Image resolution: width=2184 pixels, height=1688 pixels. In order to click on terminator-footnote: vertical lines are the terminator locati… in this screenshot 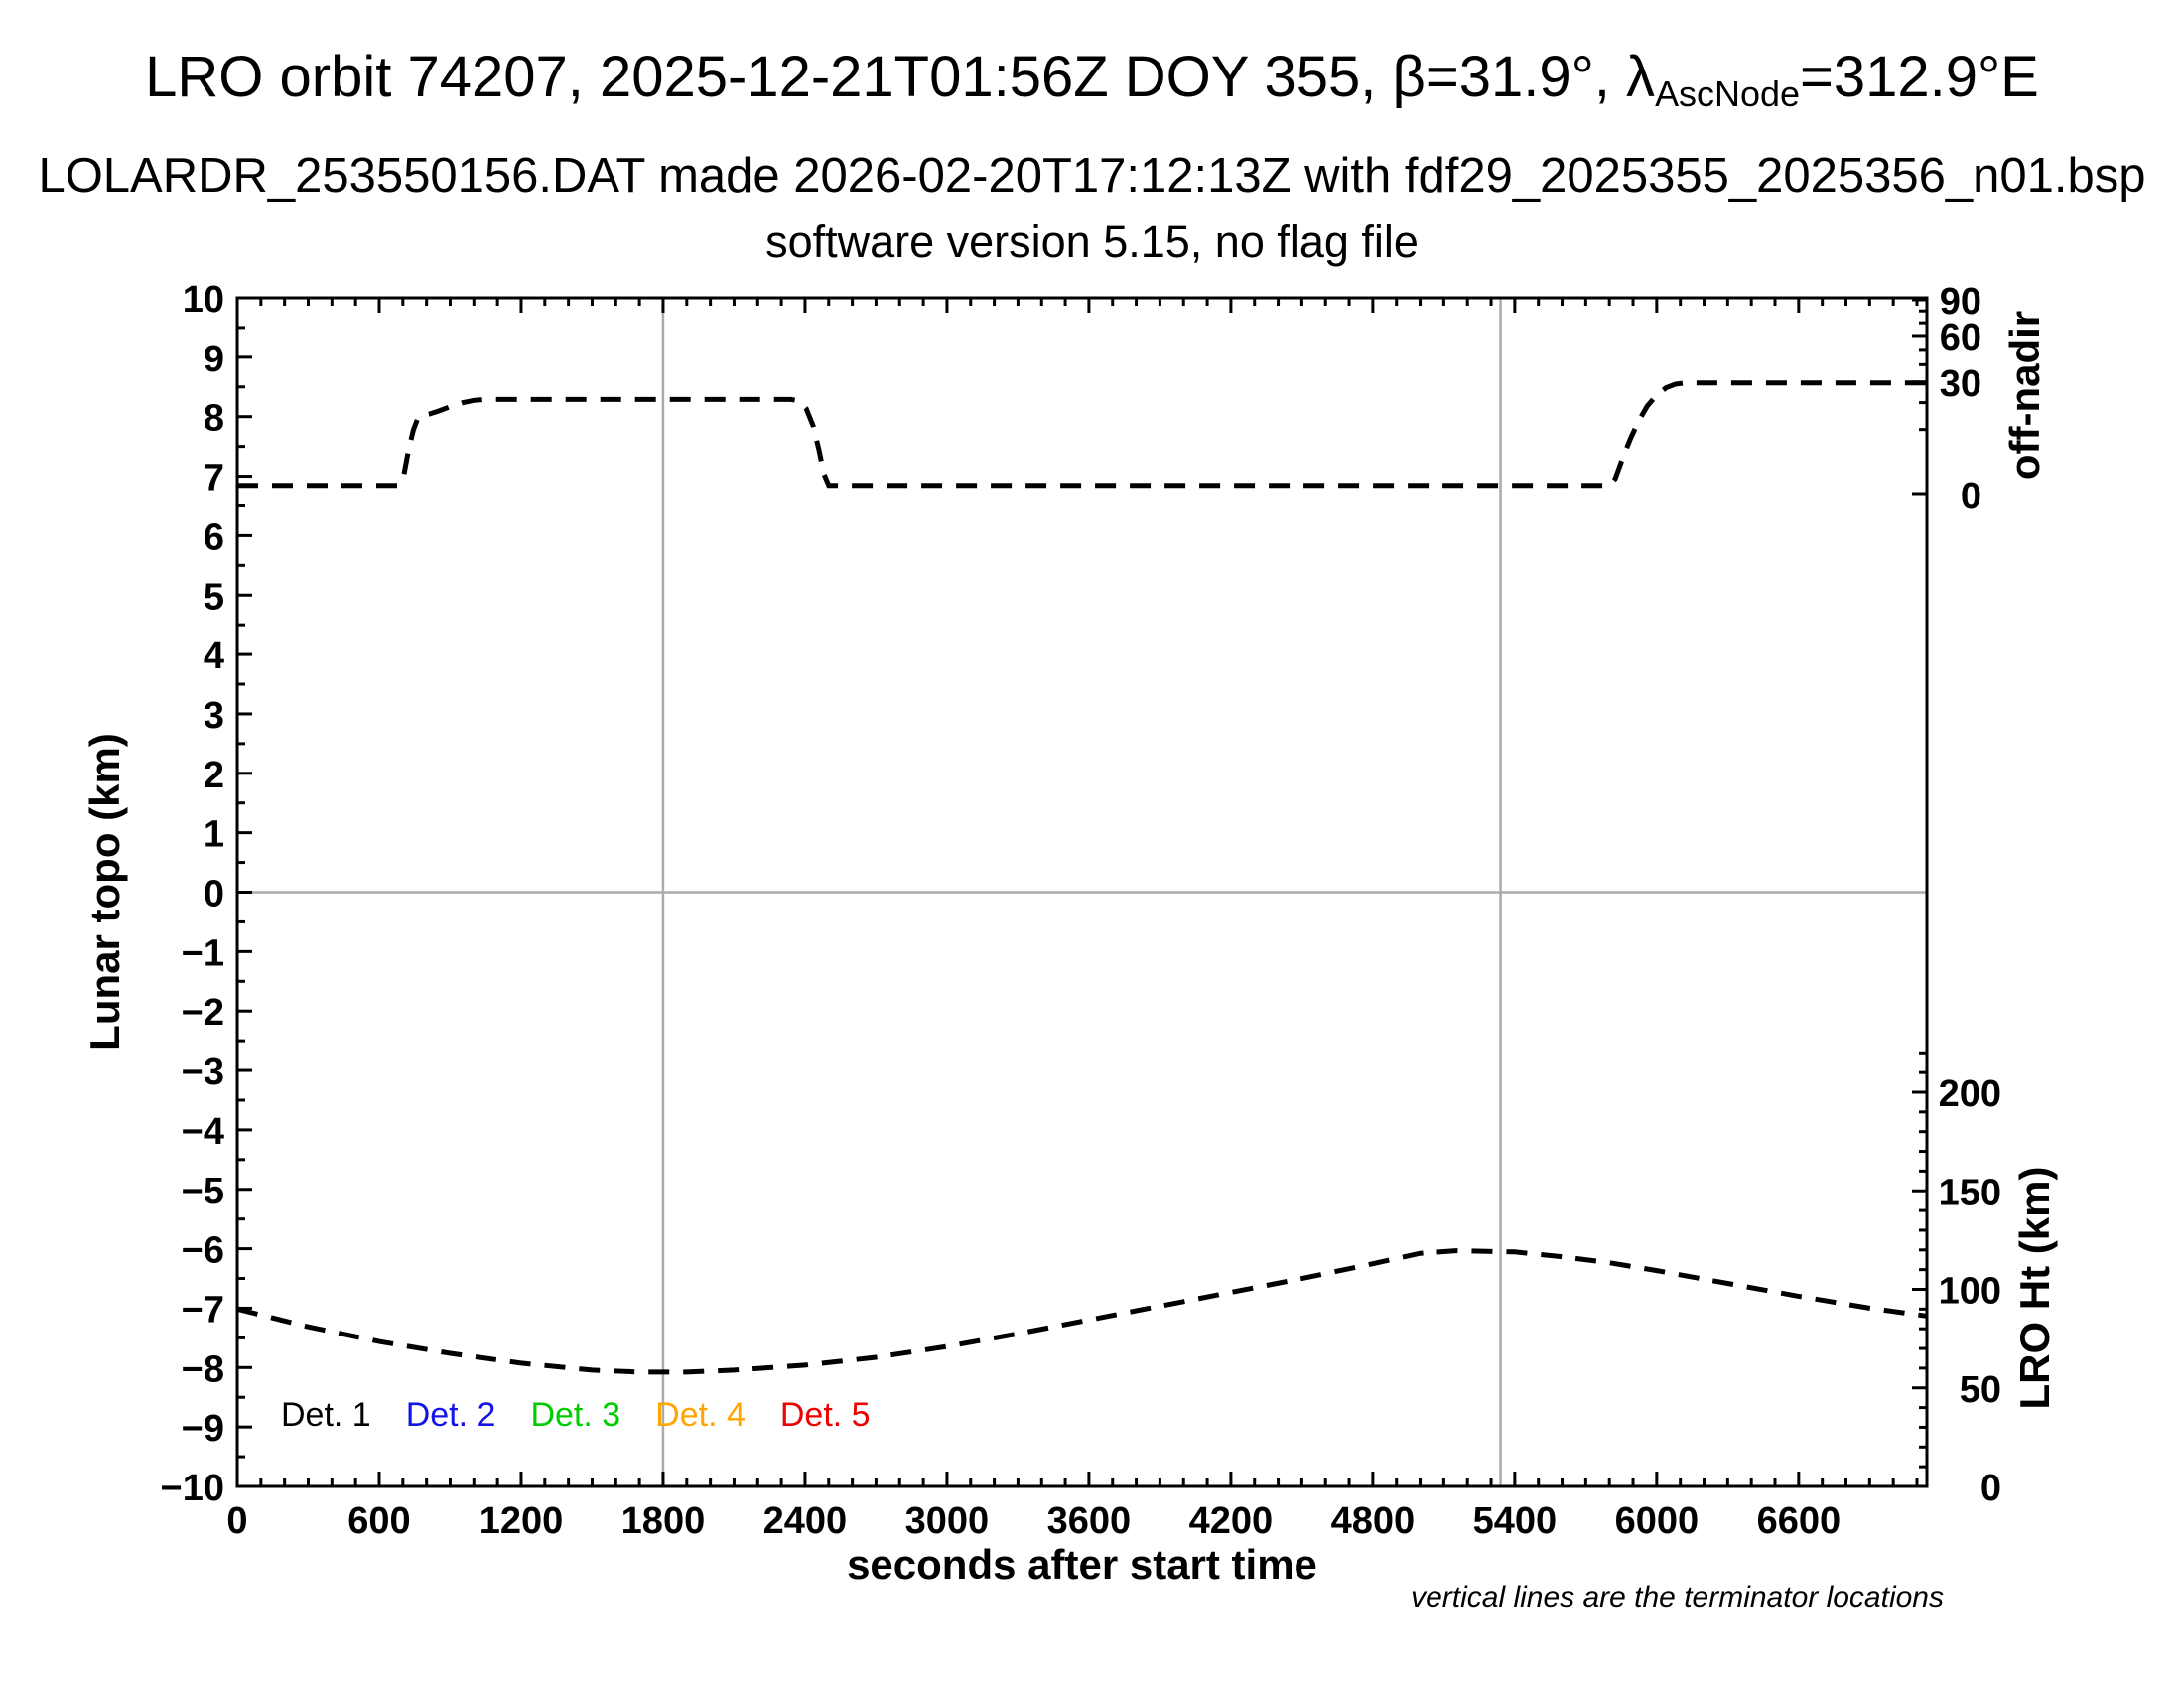, I will do `click(1677, 1597)`.